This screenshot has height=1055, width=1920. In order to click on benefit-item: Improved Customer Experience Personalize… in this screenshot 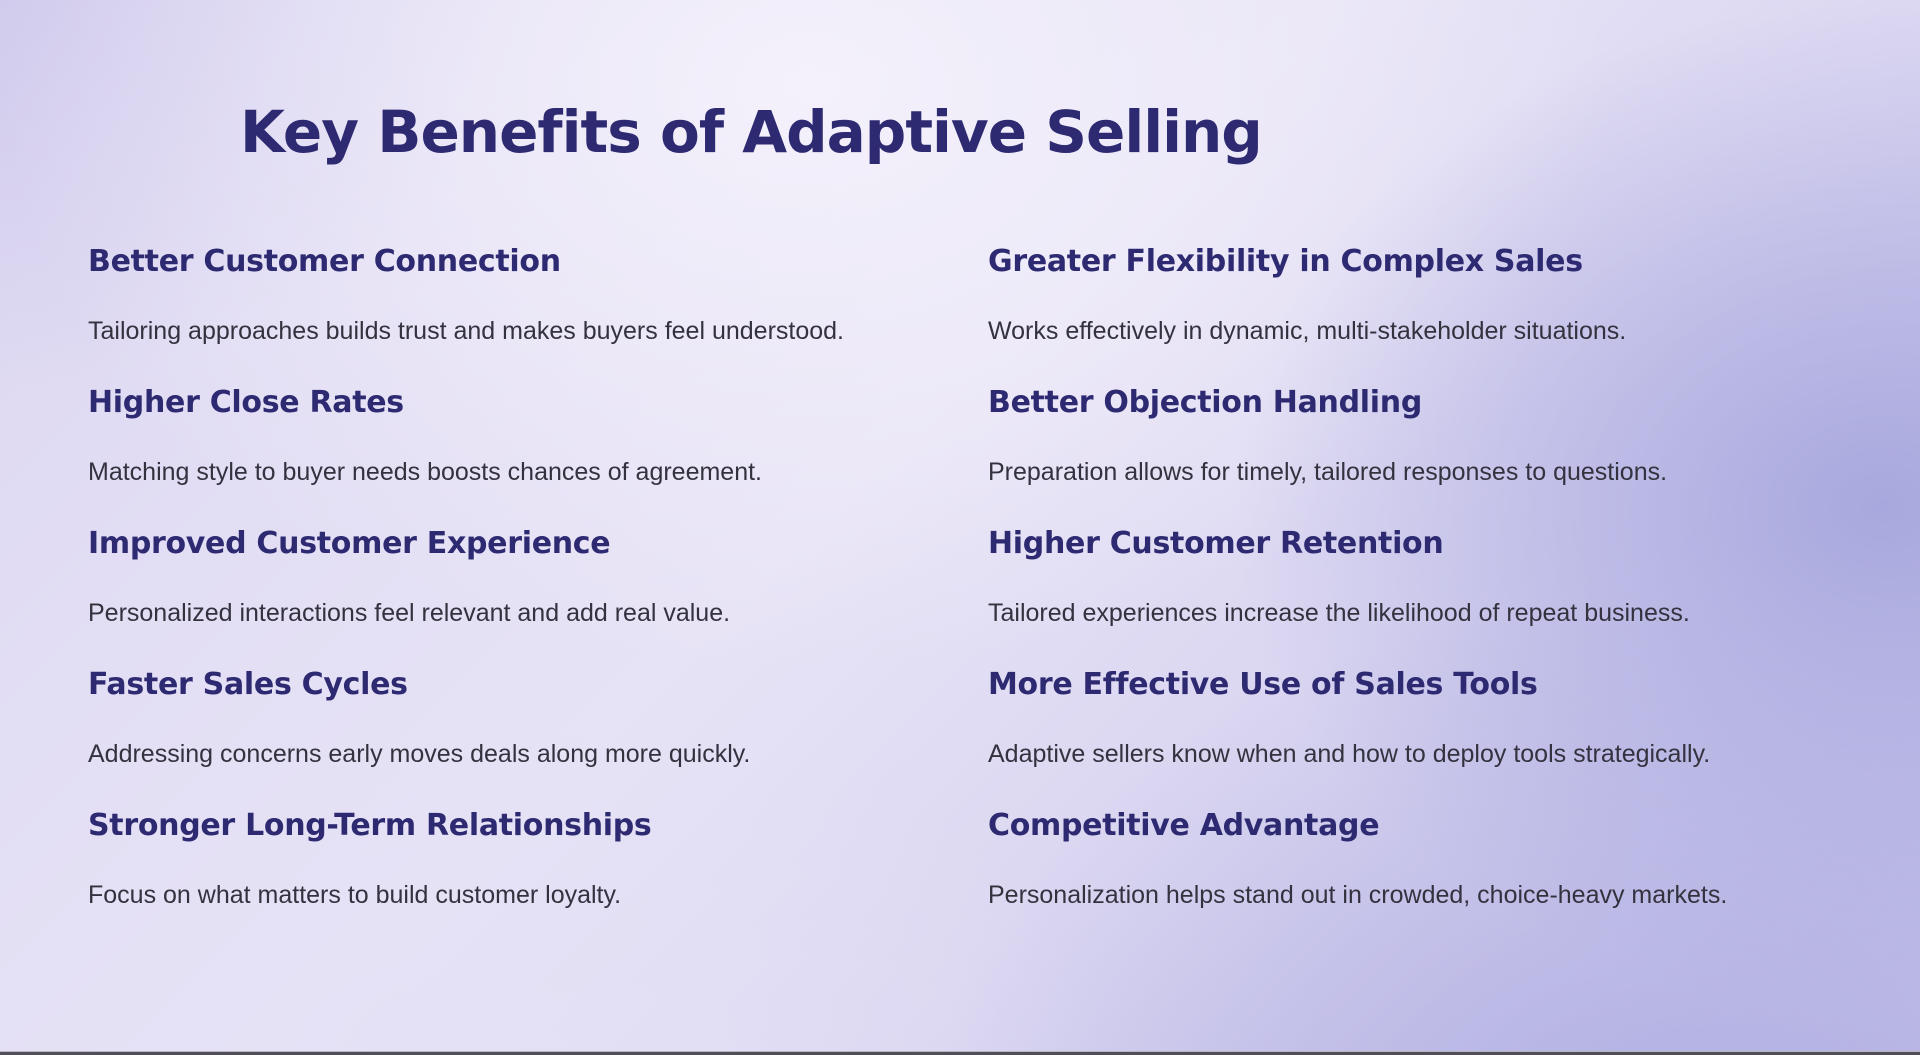, I will do `click(538, 577)`.